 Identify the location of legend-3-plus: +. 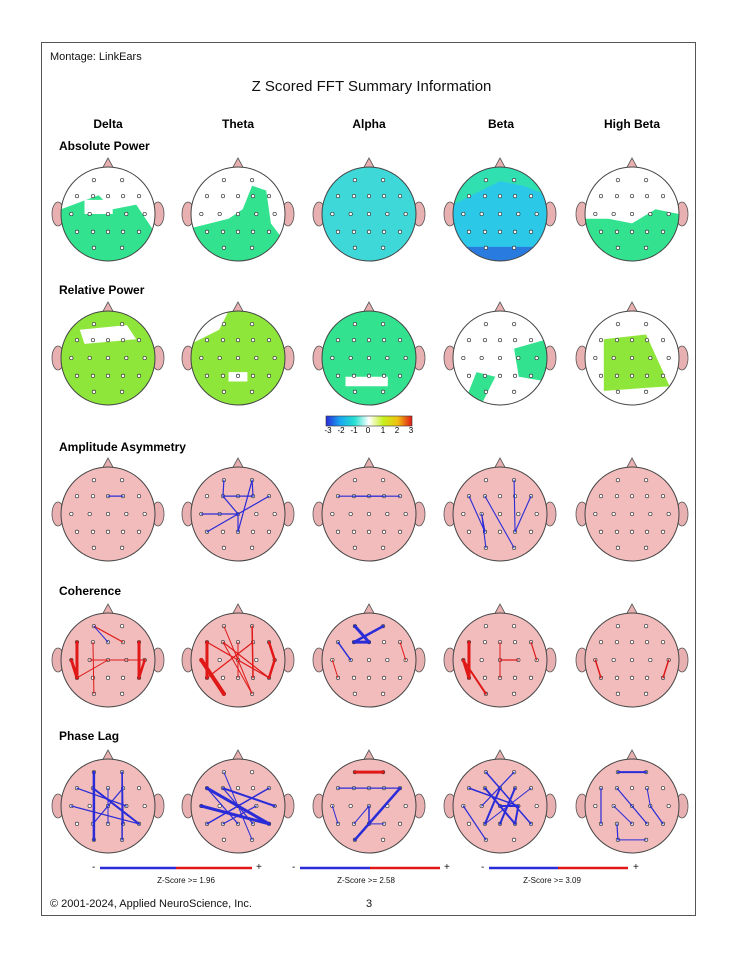
(636, 867).